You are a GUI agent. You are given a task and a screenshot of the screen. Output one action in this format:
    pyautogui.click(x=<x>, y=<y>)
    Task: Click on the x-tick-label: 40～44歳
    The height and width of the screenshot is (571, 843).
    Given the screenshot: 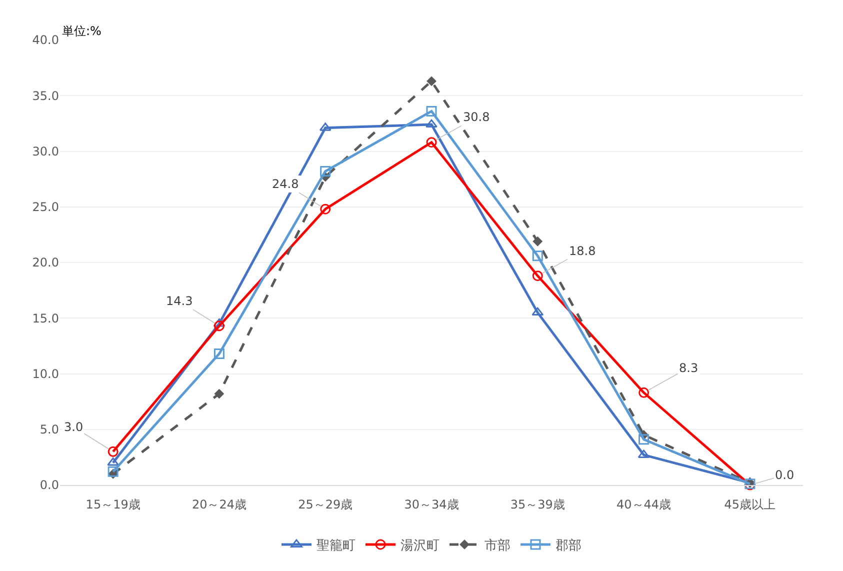 What is the action you would take?
    pyautogui.click(x=644, y=504)
    